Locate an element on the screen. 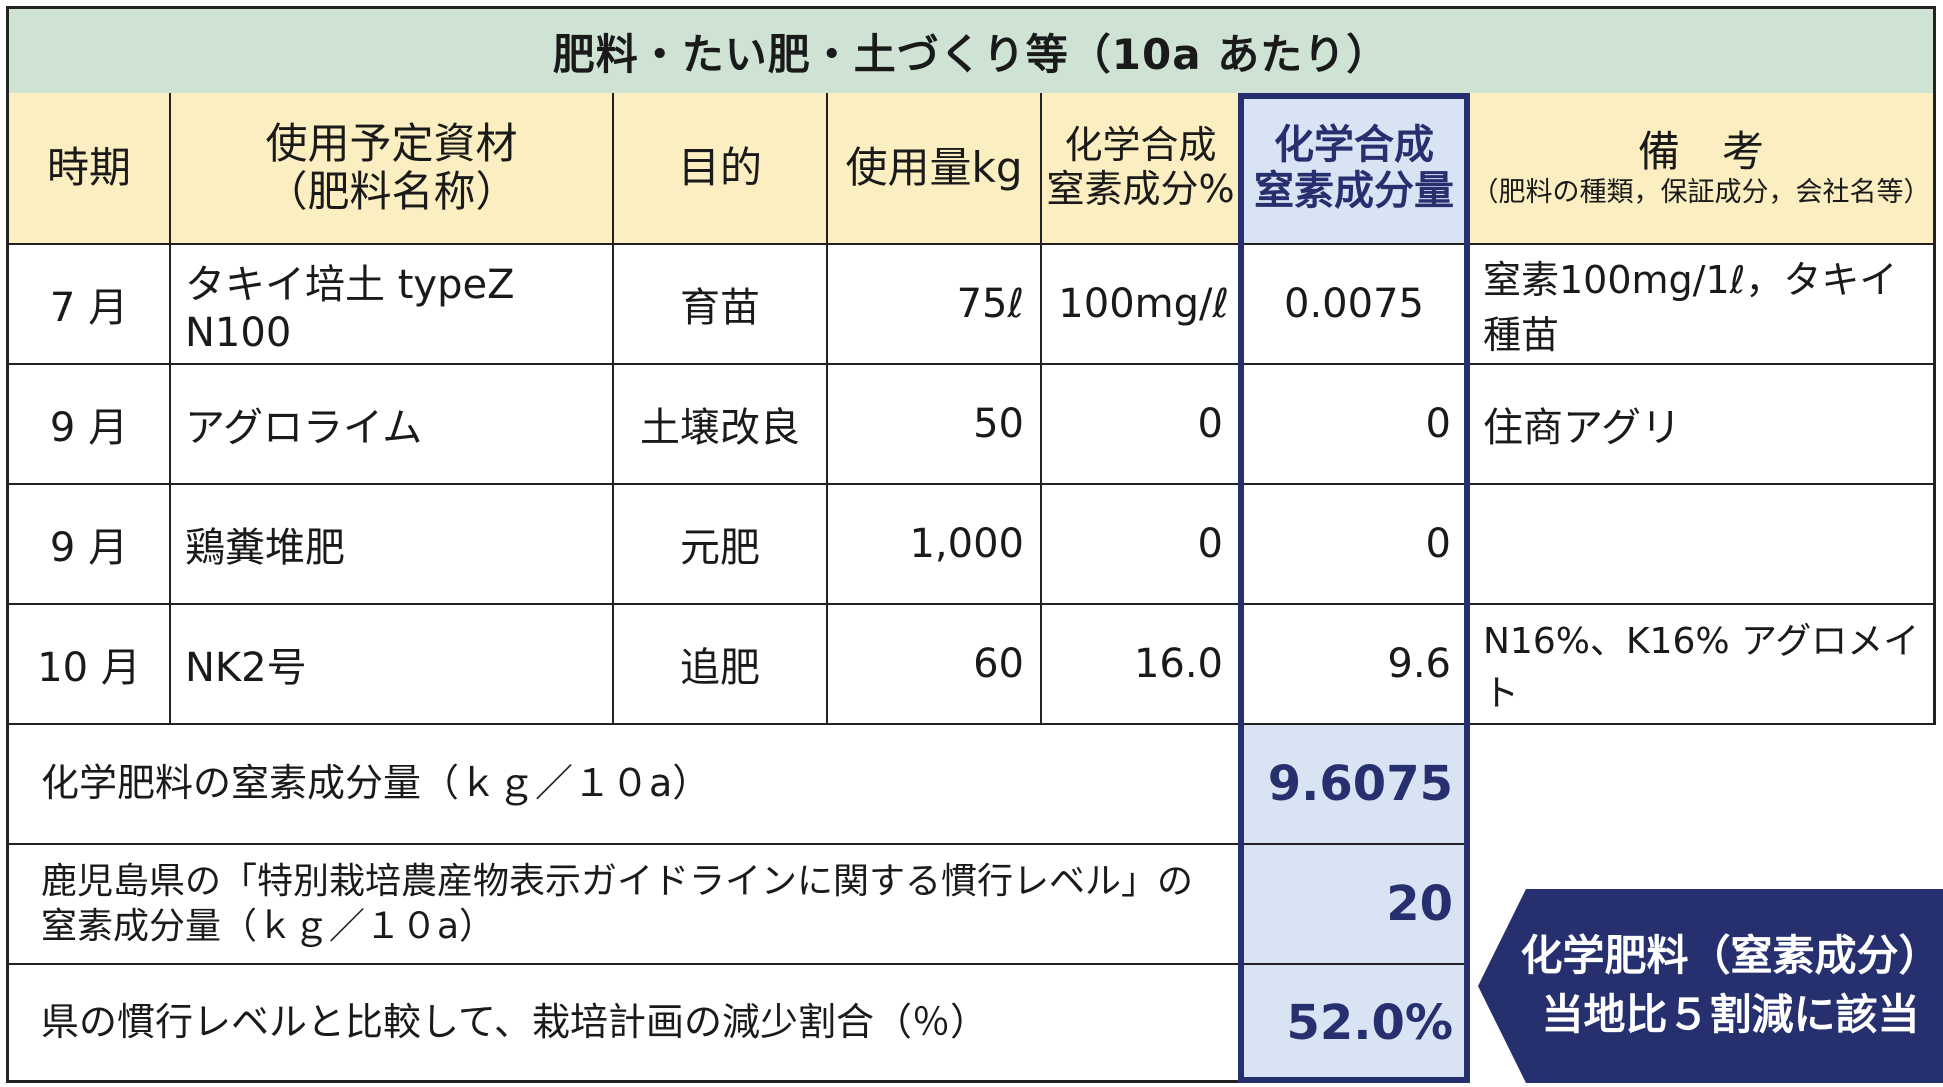  table-title: 肥料・たい肥・土づくり等（10a あたり） is located at coordinates (971, 51).